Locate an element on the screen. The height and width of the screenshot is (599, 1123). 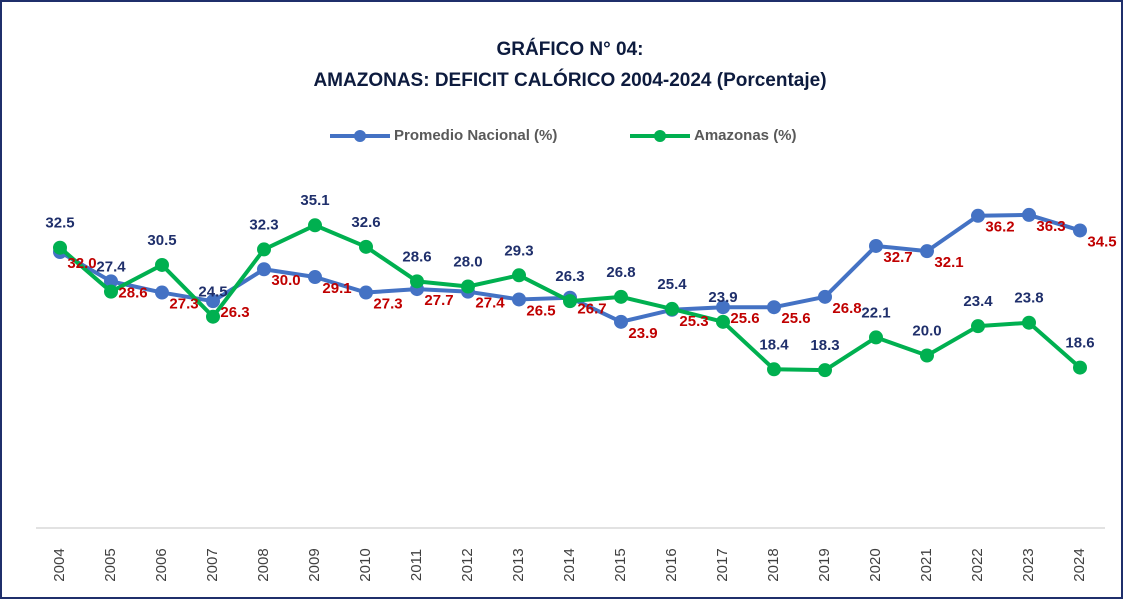
data-label: 32.3 is located at coordinates (263, 224).